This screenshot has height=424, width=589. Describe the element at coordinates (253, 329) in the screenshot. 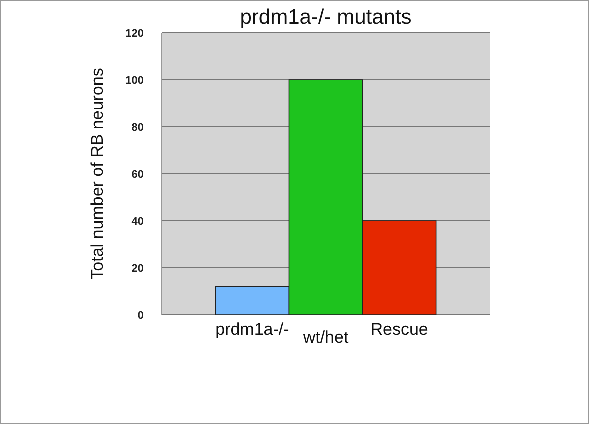

I see `x-tick-label: prdm1a-/-` at that location.